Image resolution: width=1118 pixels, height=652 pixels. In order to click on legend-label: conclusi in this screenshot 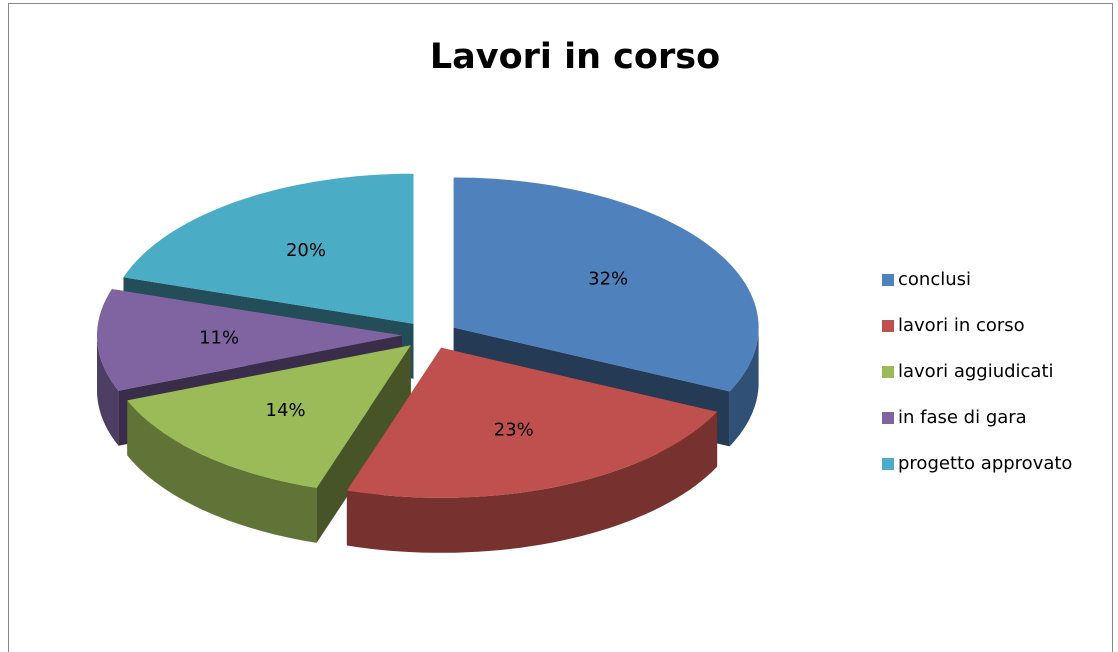, I will do `click(934, 279)`.